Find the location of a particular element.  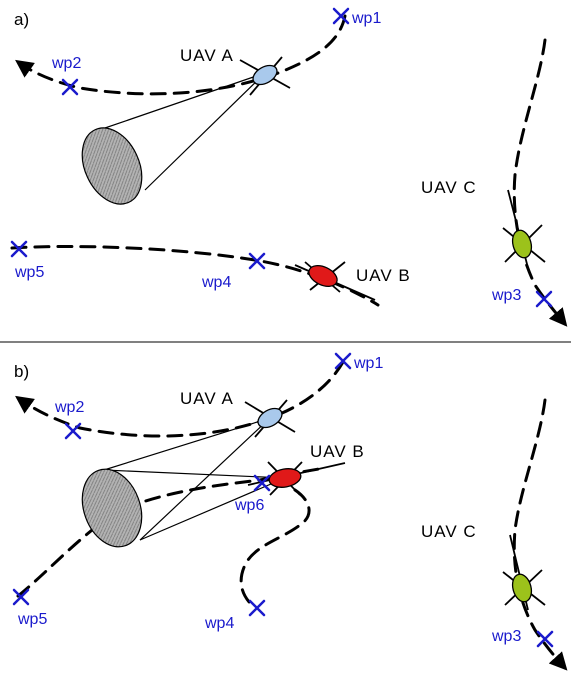

waypoint-wp6 is located at coordinates (262, 483).